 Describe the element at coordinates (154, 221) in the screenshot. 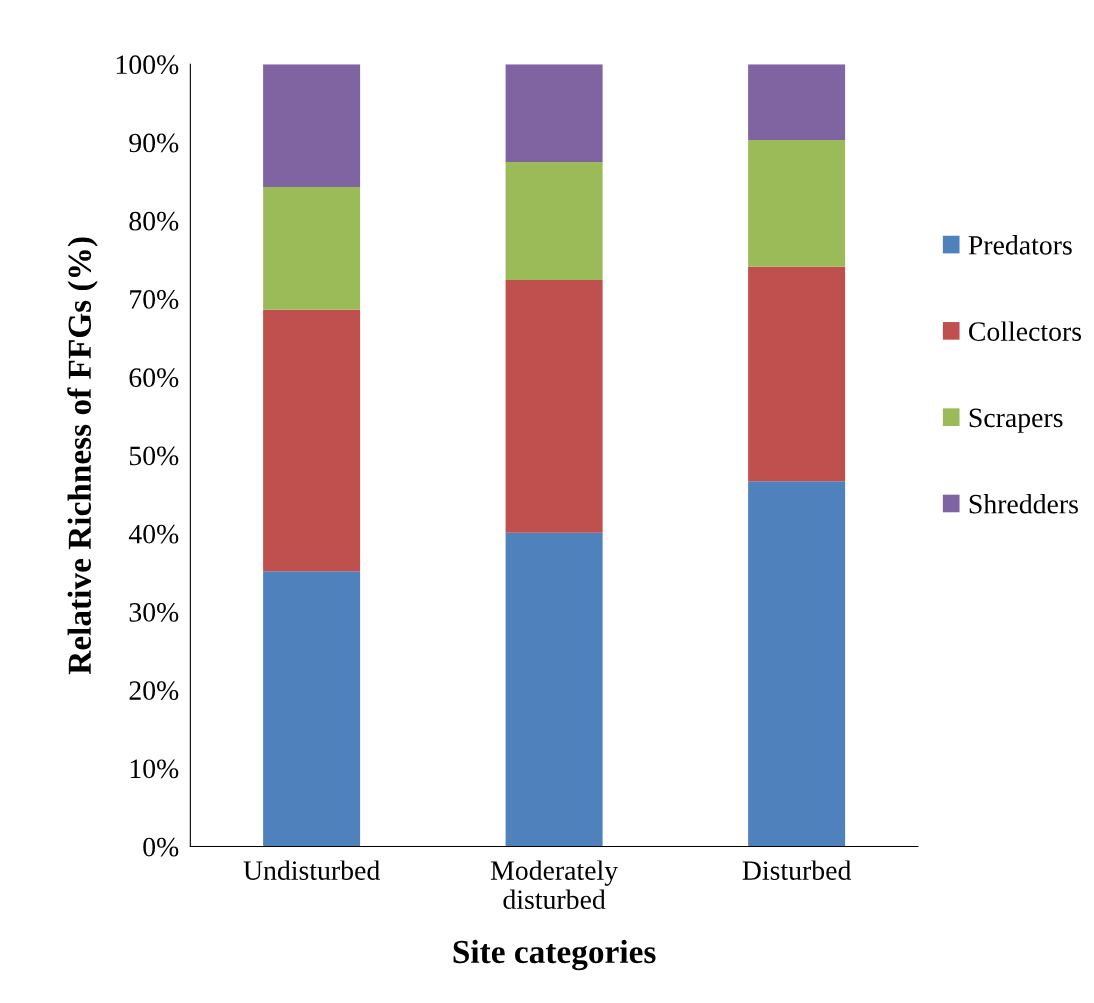

I see `y-tick-label: 80%` at that location.